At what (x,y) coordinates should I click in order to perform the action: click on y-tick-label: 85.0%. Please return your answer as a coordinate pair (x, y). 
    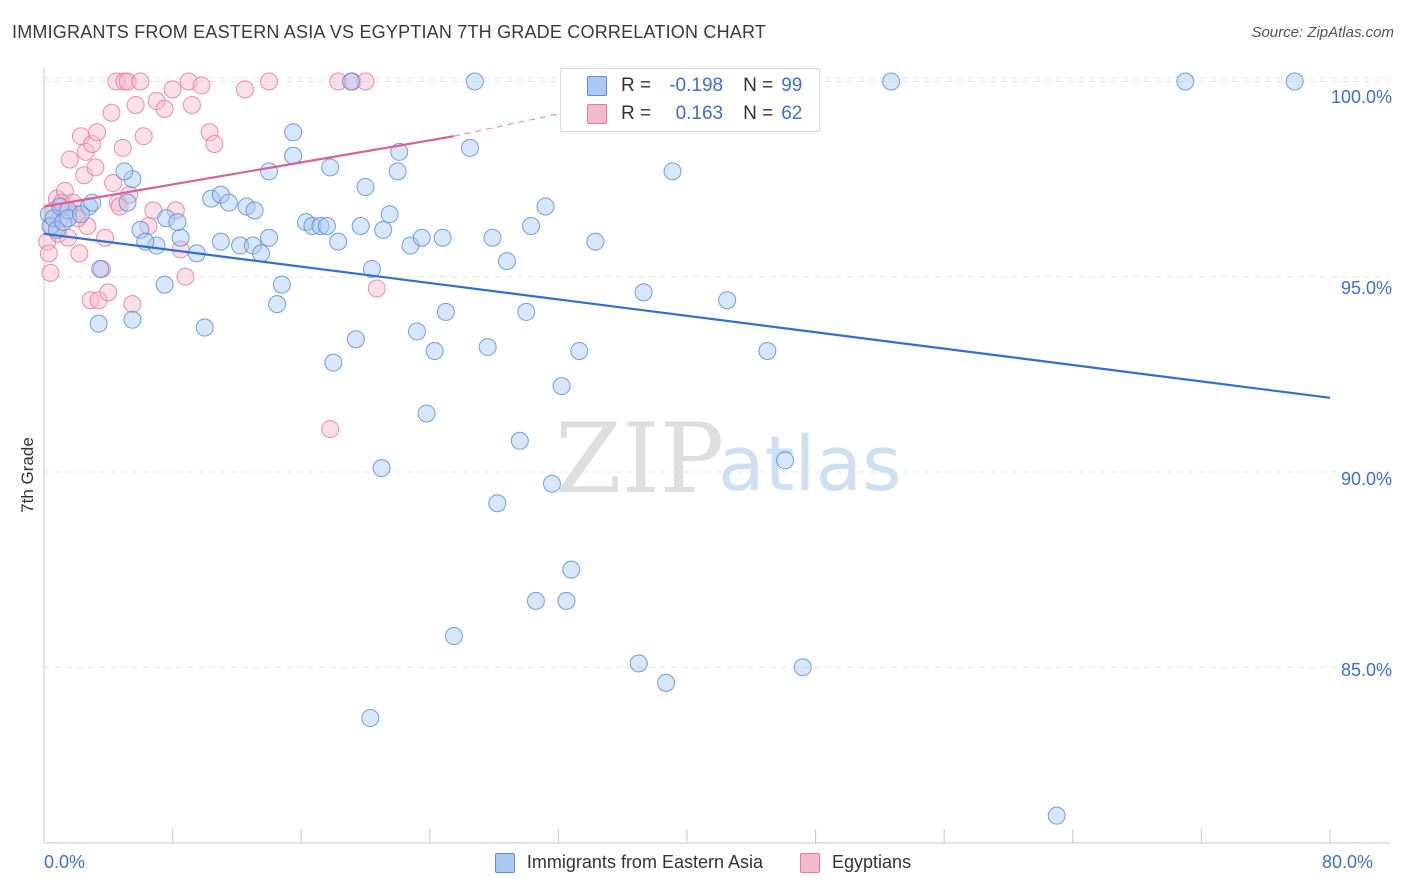
    Looking at the image, I should click on (1366, 670).